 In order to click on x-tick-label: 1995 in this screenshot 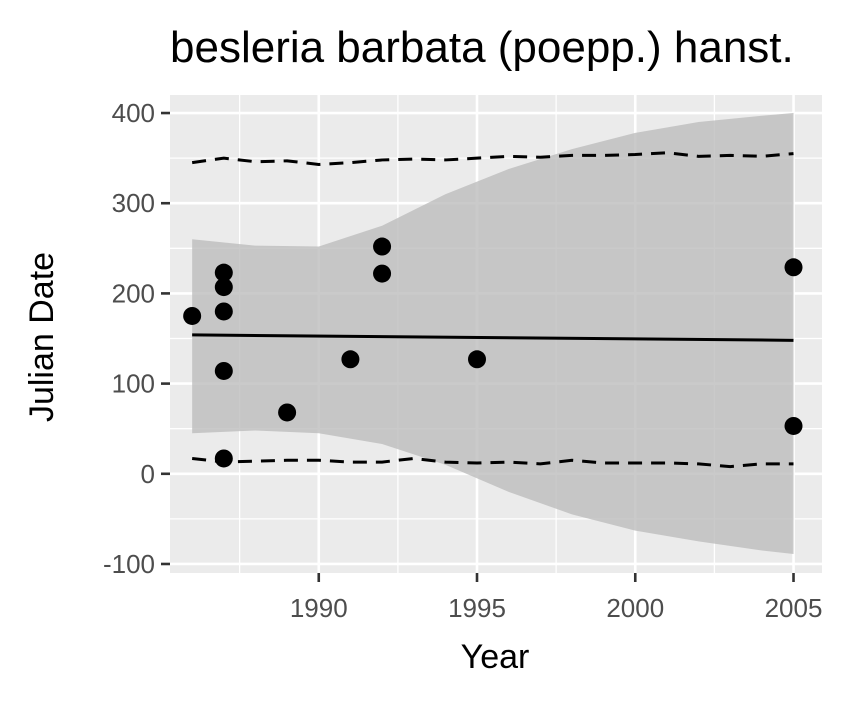, I will do `click(477, 608)`.